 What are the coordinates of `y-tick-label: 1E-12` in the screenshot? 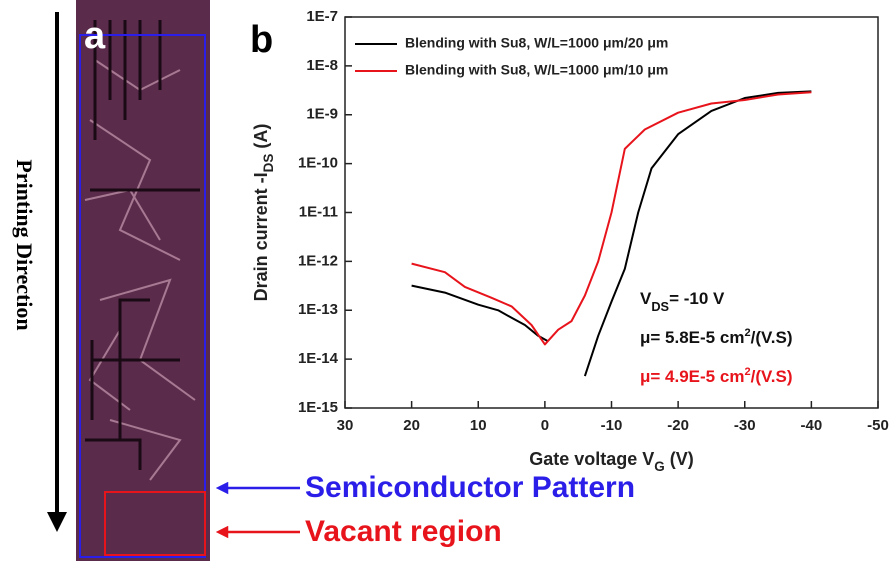 It's located at (318, 260).